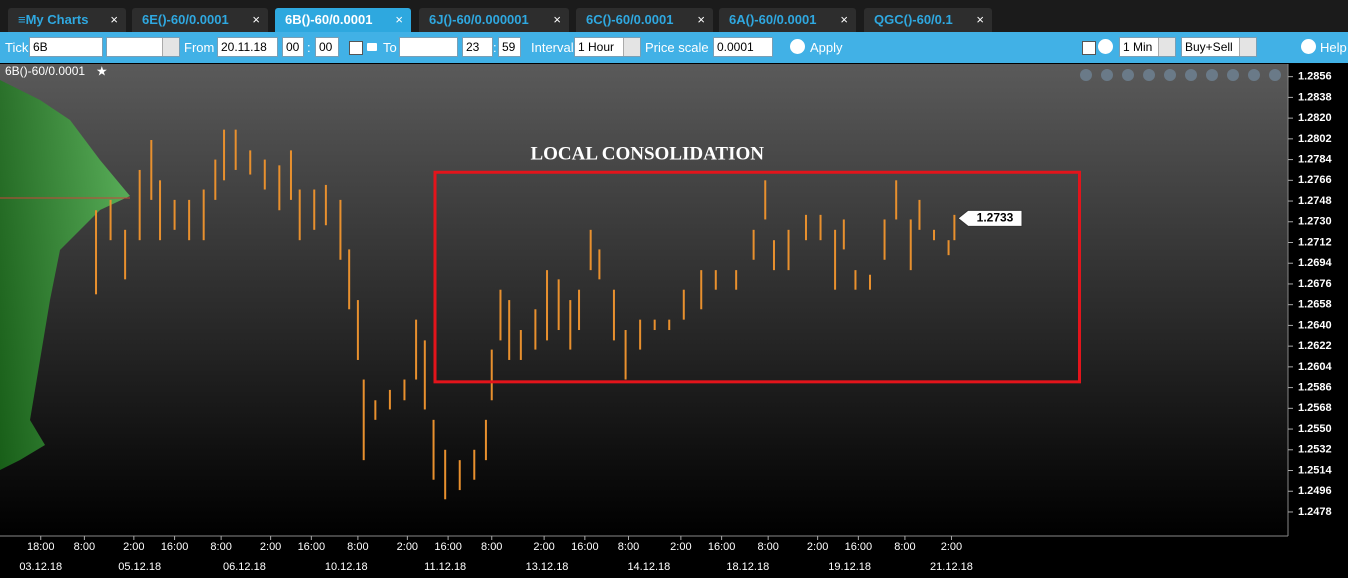 This screenshot has height=578, width=1348. What do you see at coordinates (40, 567) in the screenshot?
I see `date-label: 03.12.18` at bounding box center [40, 567].